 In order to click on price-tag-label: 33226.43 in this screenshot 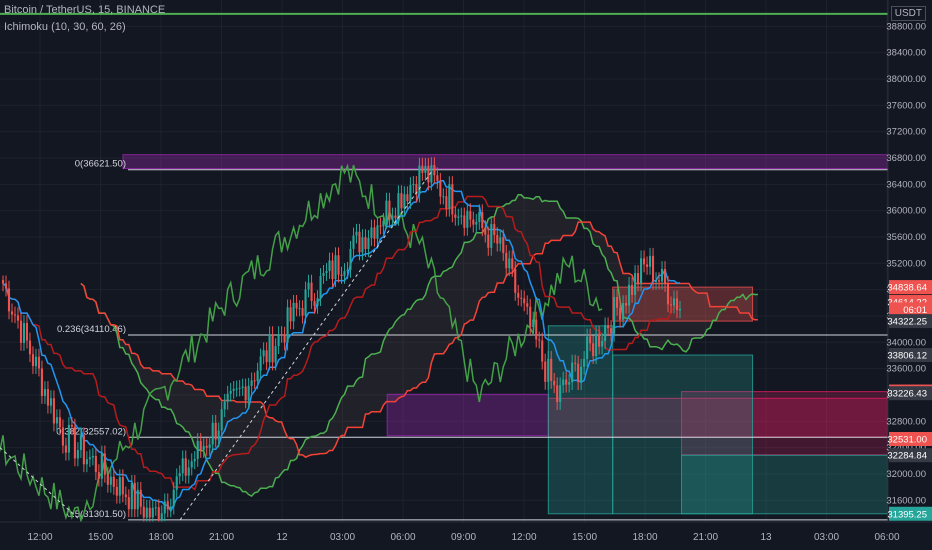, I will do `click(907, 394)`.